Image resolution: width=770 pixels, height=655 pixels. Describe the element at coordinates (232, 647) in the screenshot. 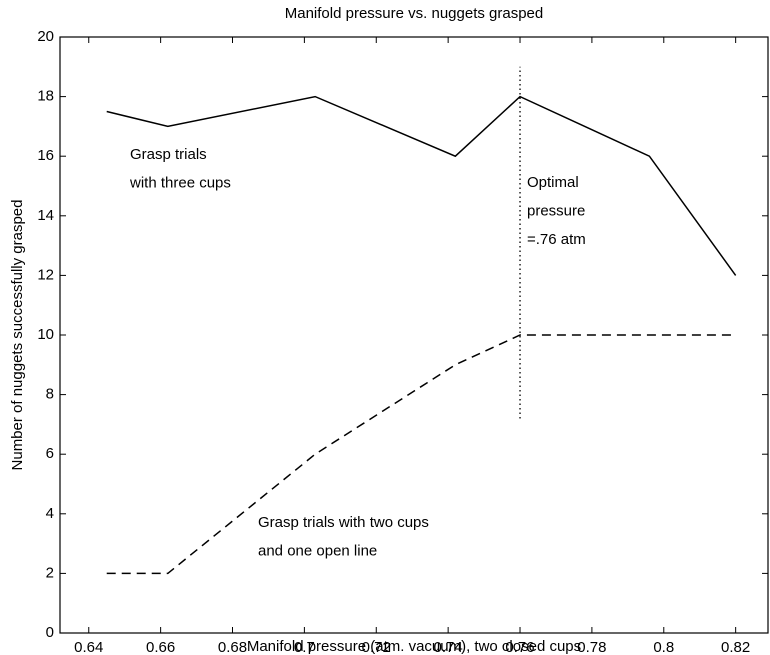

I see `x-tick-label: 0.68` at that location.